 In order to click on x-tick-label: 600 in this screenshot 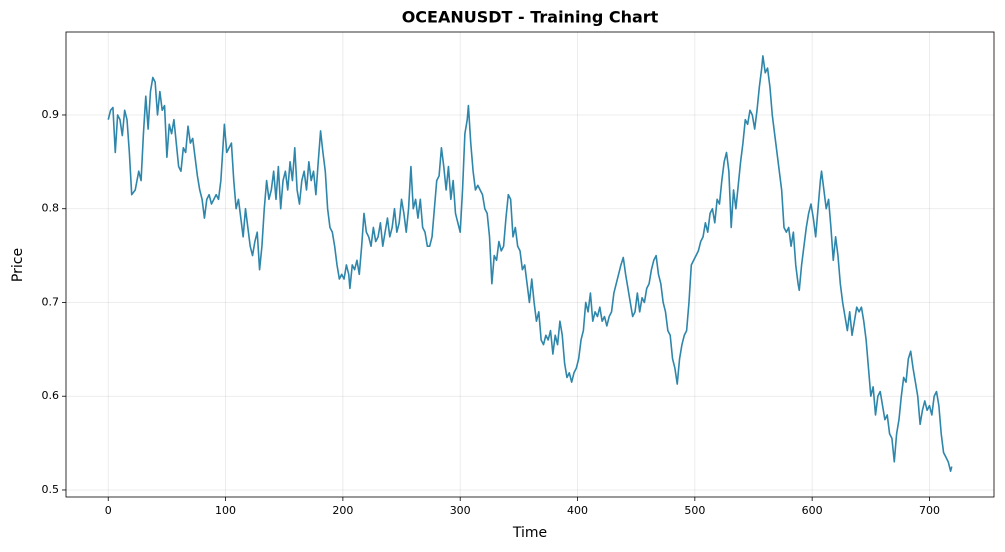, I will do `click(812, 510)`.